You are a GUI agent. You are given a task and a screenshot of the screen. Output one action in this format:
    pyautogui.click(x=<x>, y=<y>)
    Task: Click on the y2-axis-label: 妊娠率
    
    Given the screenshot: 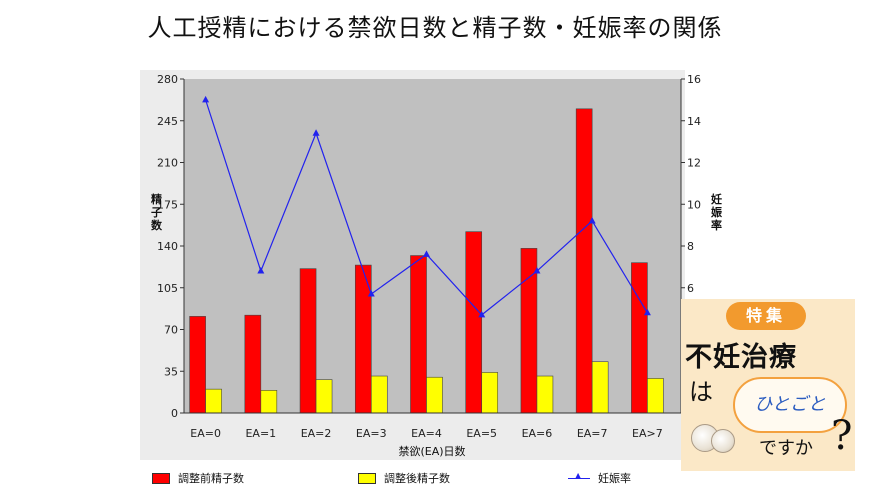 What is the action you would take?
    pyautogui.click(x=716, y=212)
    